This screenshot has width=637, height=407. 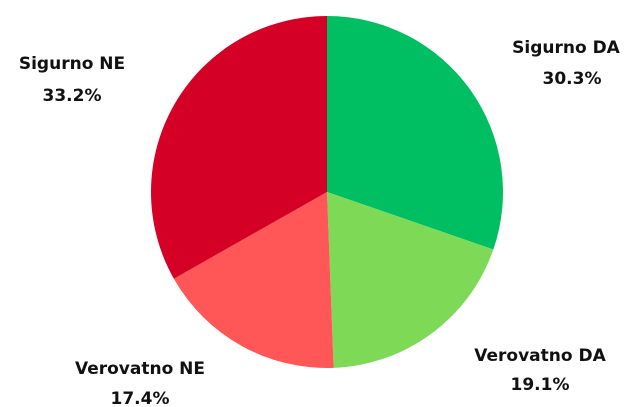 I want to click on slice-value-label: 33.2%, so click(x=72, y=96).